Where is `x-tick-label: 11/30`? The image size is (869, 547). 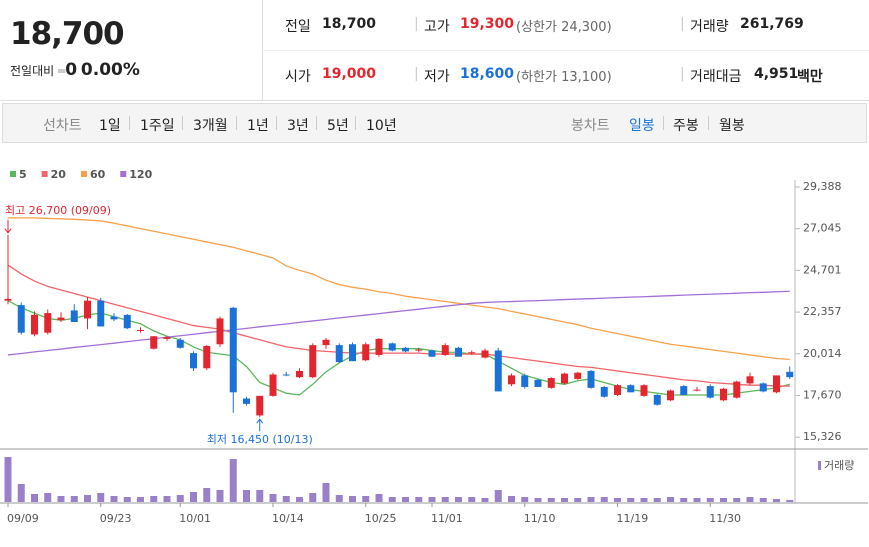 x-tick-label: 11/30 is located at coordinates (725, 518).